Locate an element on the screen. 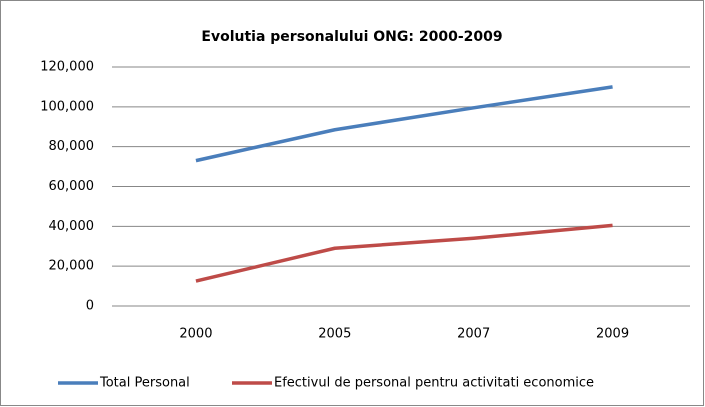  y-tick-label: 40,000 is located at coordinates (72, 226).